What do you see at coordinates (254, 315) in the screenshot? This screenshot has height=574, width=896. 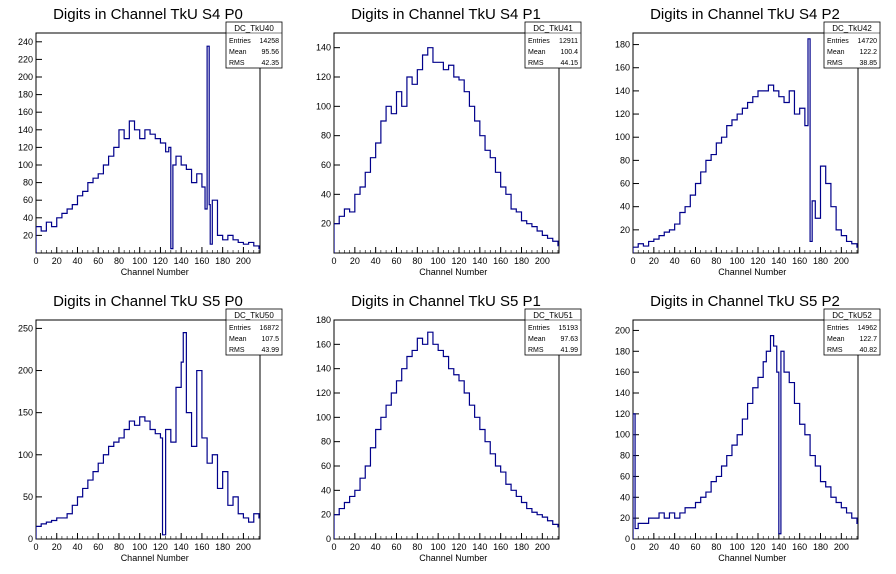 I see `stats-name: DC_TkU50` at bounding box center [254, 315].